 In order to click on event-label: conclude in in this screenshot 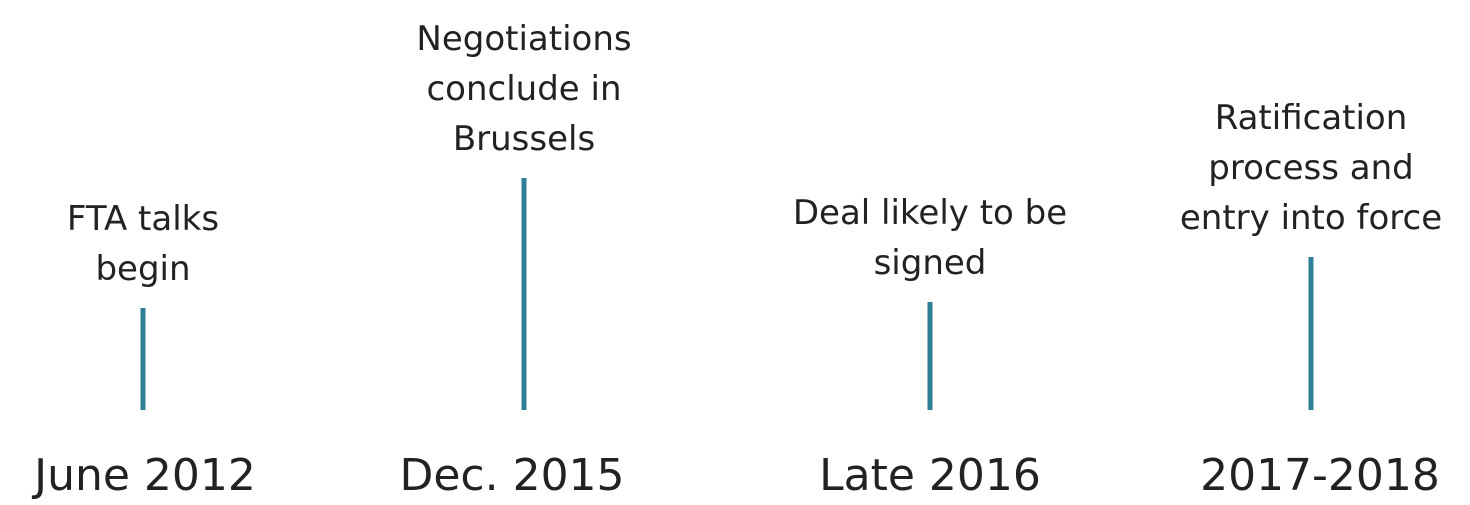, I will do `click(523, 89)`.